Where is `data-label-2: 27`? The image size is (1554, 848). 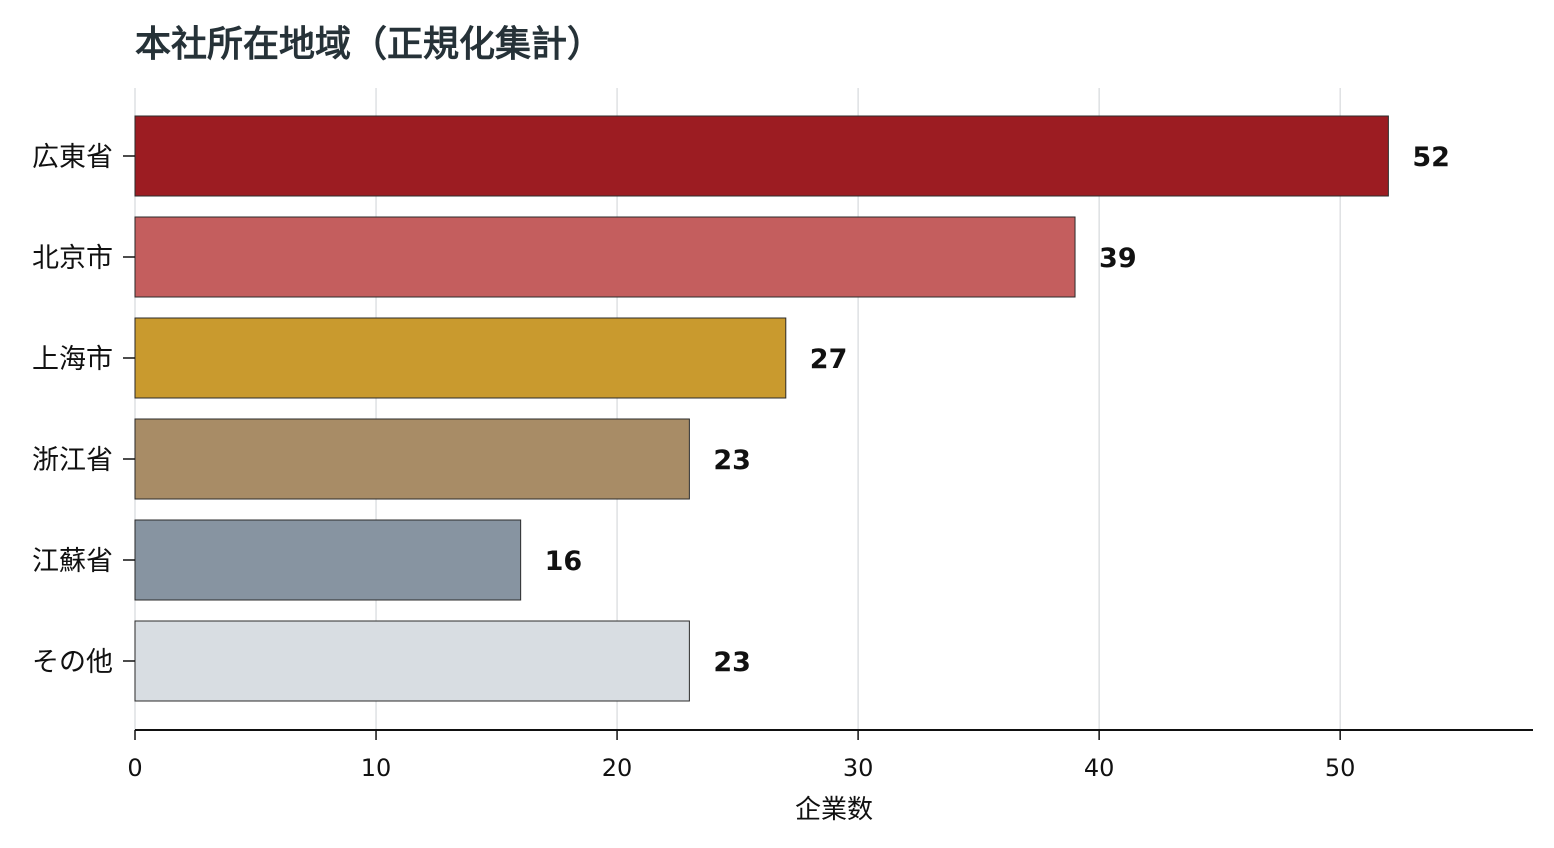 data-label-2: 27 is located at coordinates (829, 359).